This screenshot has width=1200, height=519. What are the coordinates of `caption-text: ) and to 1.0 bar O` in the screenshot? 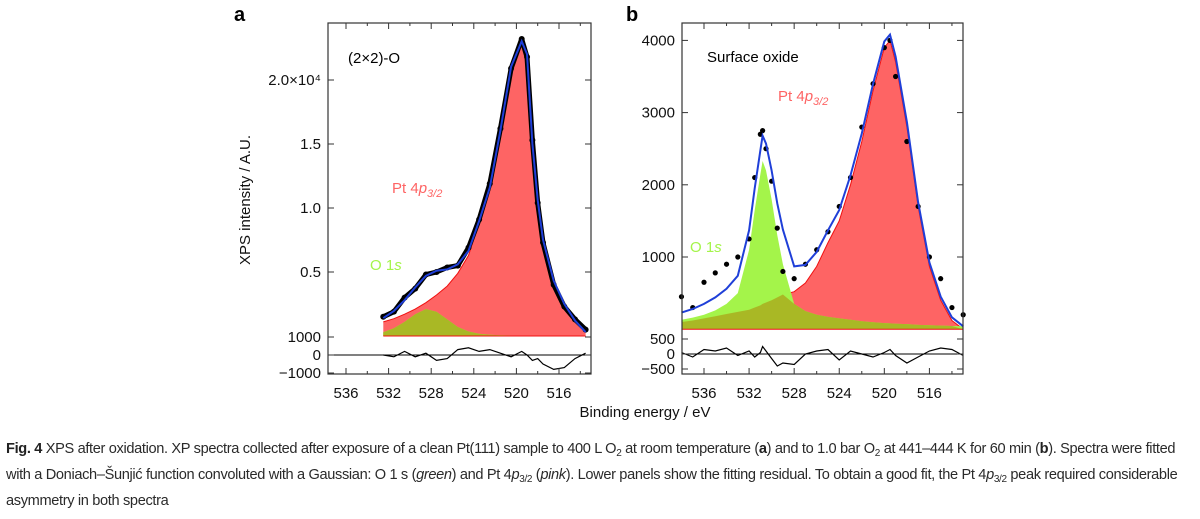 It's located at (820, 449).